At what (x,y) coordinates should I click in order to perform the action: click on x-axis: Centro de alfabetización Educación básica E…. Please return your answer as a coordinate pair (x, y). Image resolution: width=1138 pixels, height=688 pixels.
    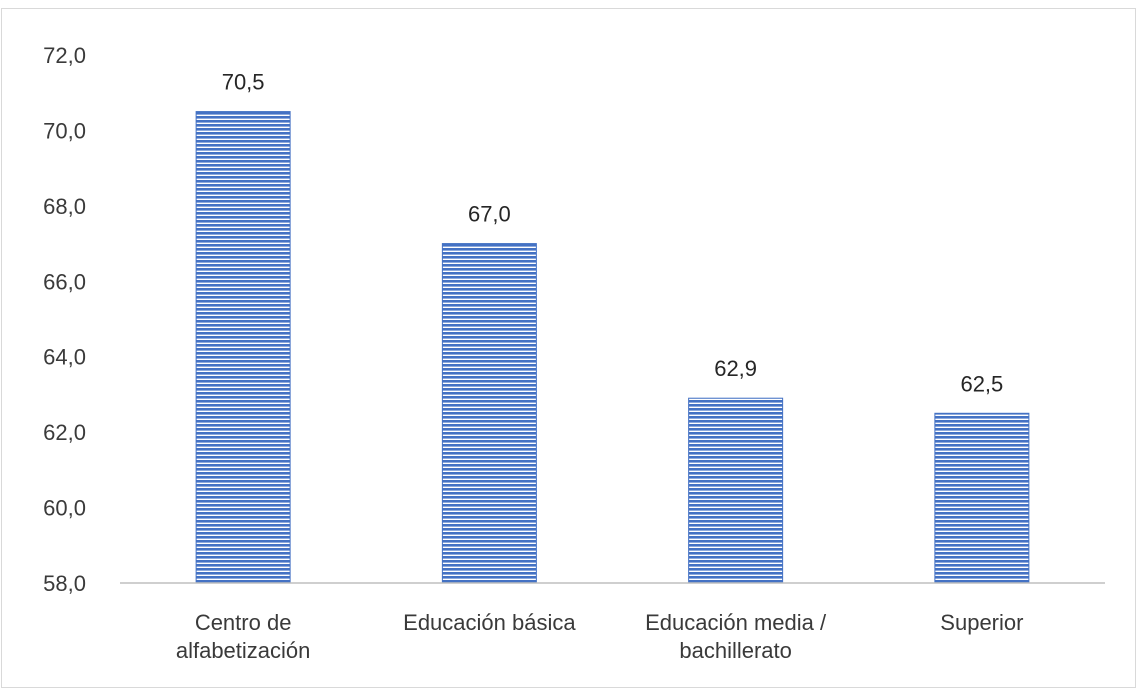
    Looking at the image, I should click on (612, 622).